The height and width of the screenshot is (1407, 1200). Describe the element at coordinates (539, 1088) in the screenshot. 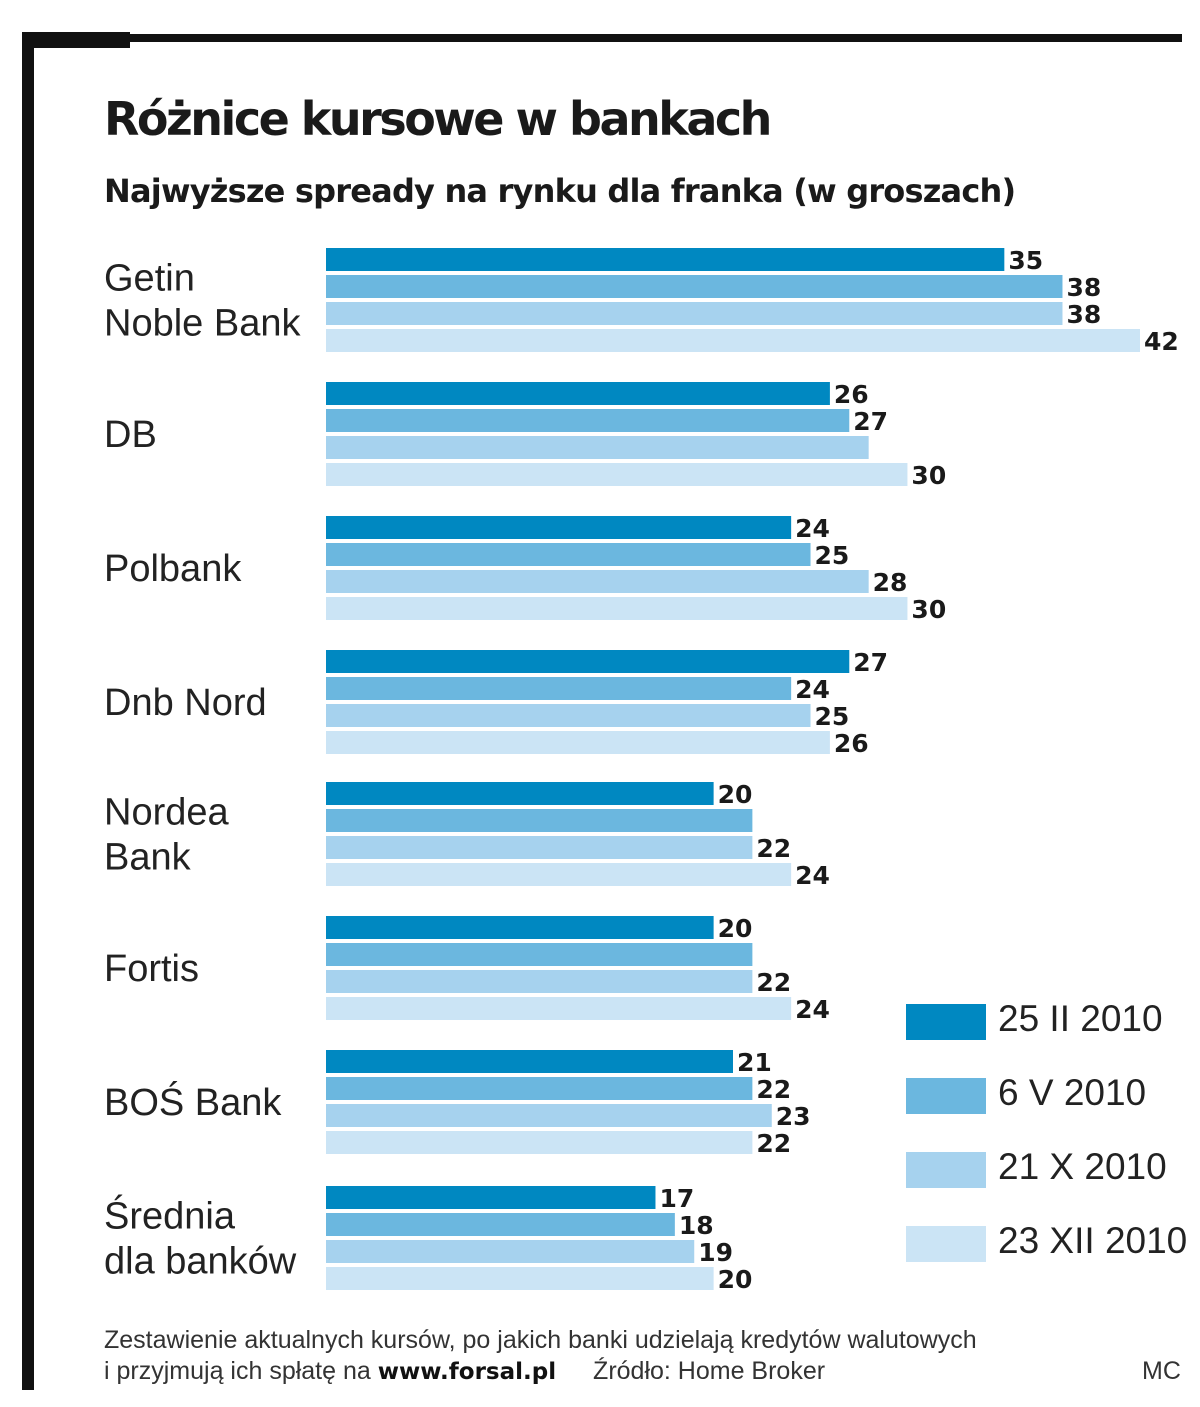

I see `bar-bo-bank-6-v-2010` at that location.